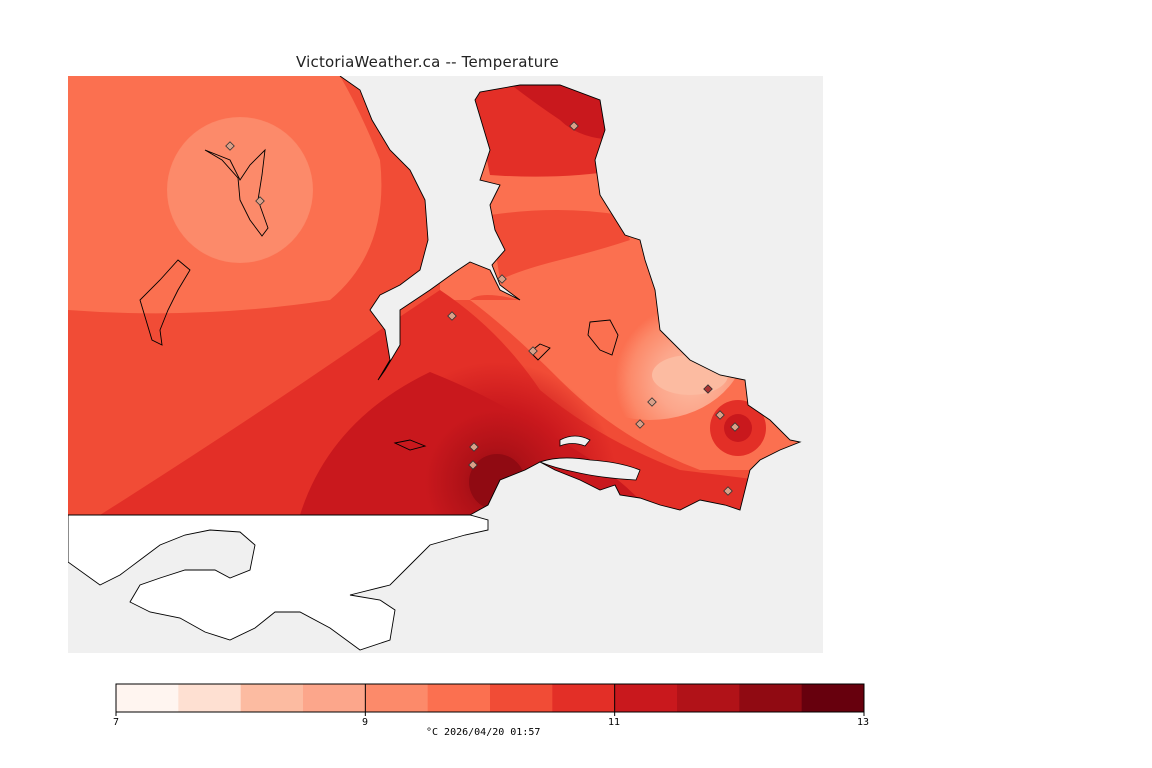 The width and height of the screenshot is (1152, 768). I want to click on tick-label-11: 11, so click(614, 722).